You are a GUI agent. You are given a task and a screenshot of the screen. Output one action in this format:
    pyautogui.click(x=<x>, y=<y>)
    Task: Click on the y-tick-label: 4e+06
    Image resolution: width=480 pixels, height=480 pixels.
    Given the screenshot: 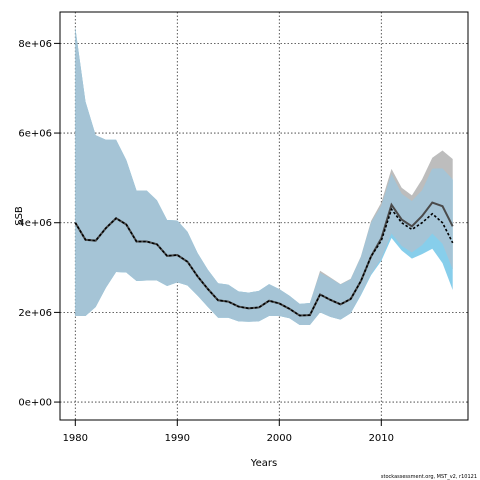 What is the action you would take?
    pyautogui.click(x=35, y=223)
    